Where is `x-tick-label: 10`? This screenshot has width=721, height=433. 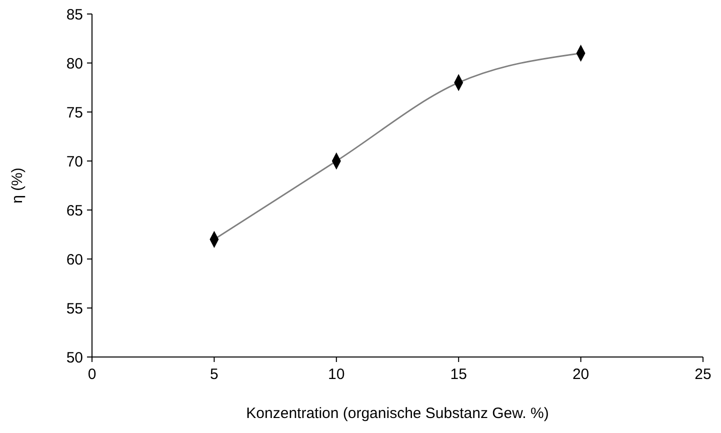
x-tick-label: 10 is located at coordinates (336, 374).